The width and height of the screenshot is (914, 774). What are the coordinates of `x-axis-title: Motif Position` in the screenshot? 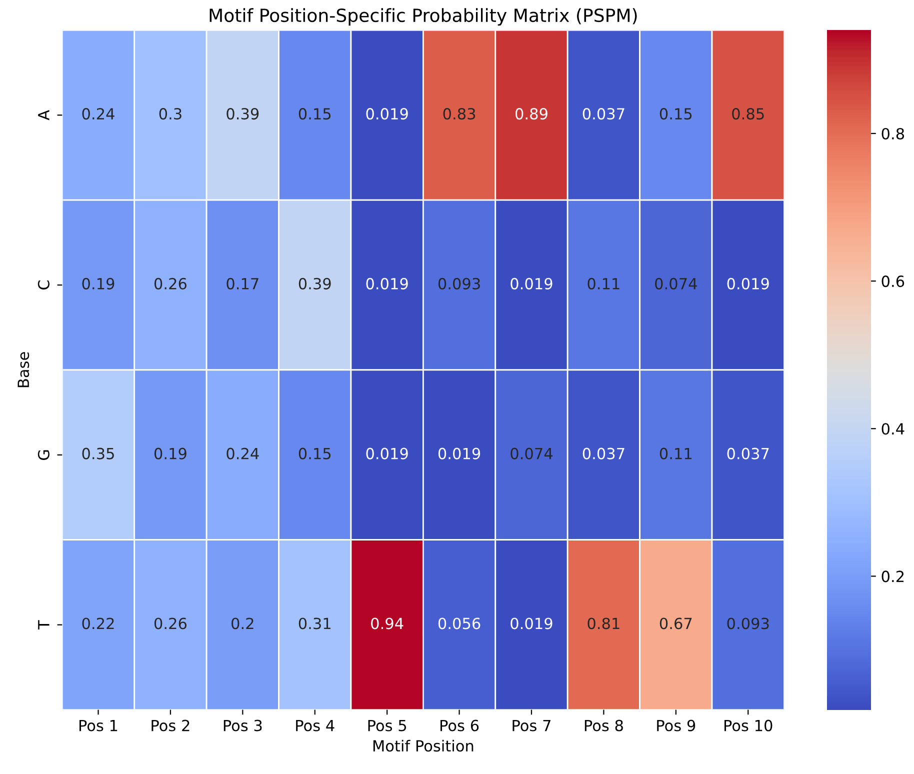 It's located at (423, 746).